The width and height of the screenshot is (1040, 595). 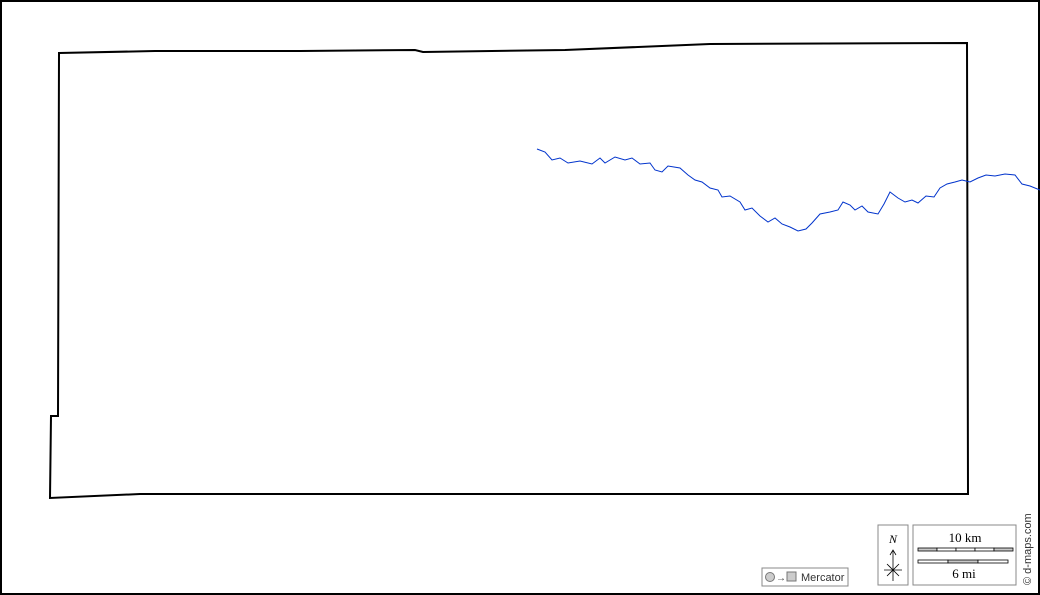 What do you see at coordinates (781, 578) in the screenshot?
I see `arrow-icon: →` at bounding box center [781, 578].